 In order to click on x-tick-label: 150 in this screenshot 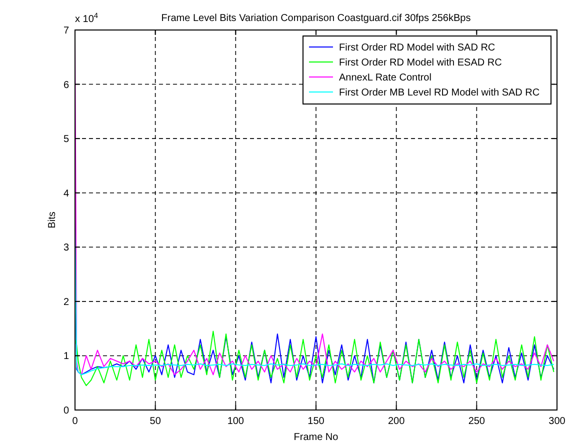, I will do `click(316, 421)`.